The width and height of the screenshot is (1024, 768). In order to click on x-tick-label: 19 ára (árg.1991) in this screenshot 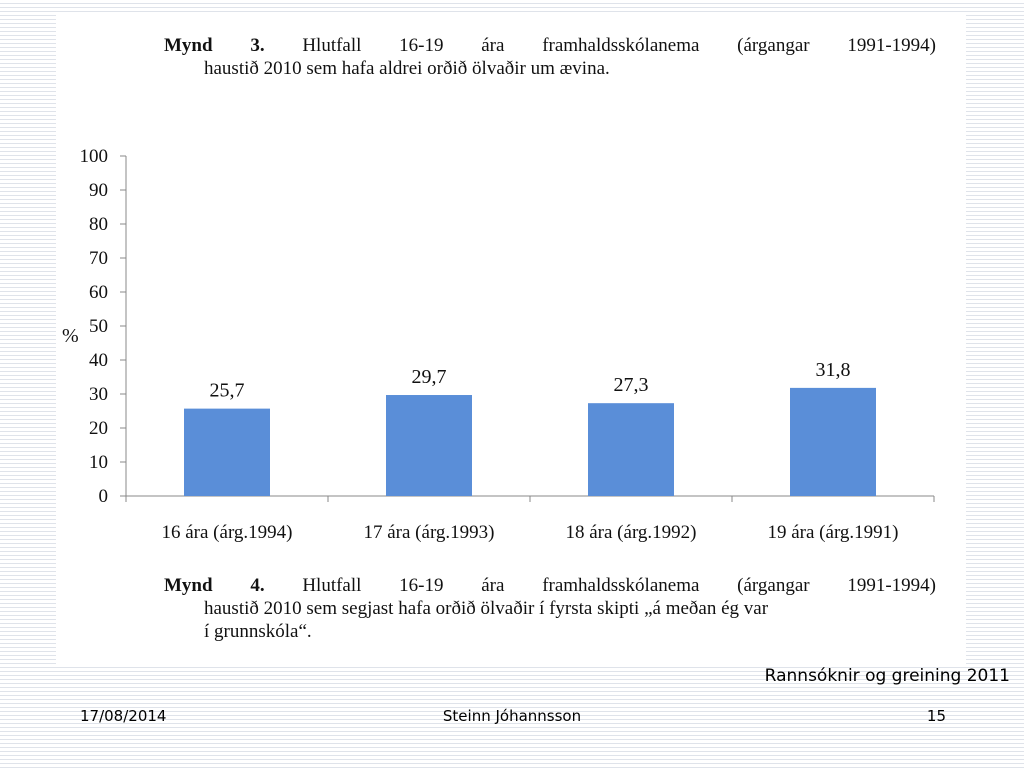, I will do `click(832, 532)`.